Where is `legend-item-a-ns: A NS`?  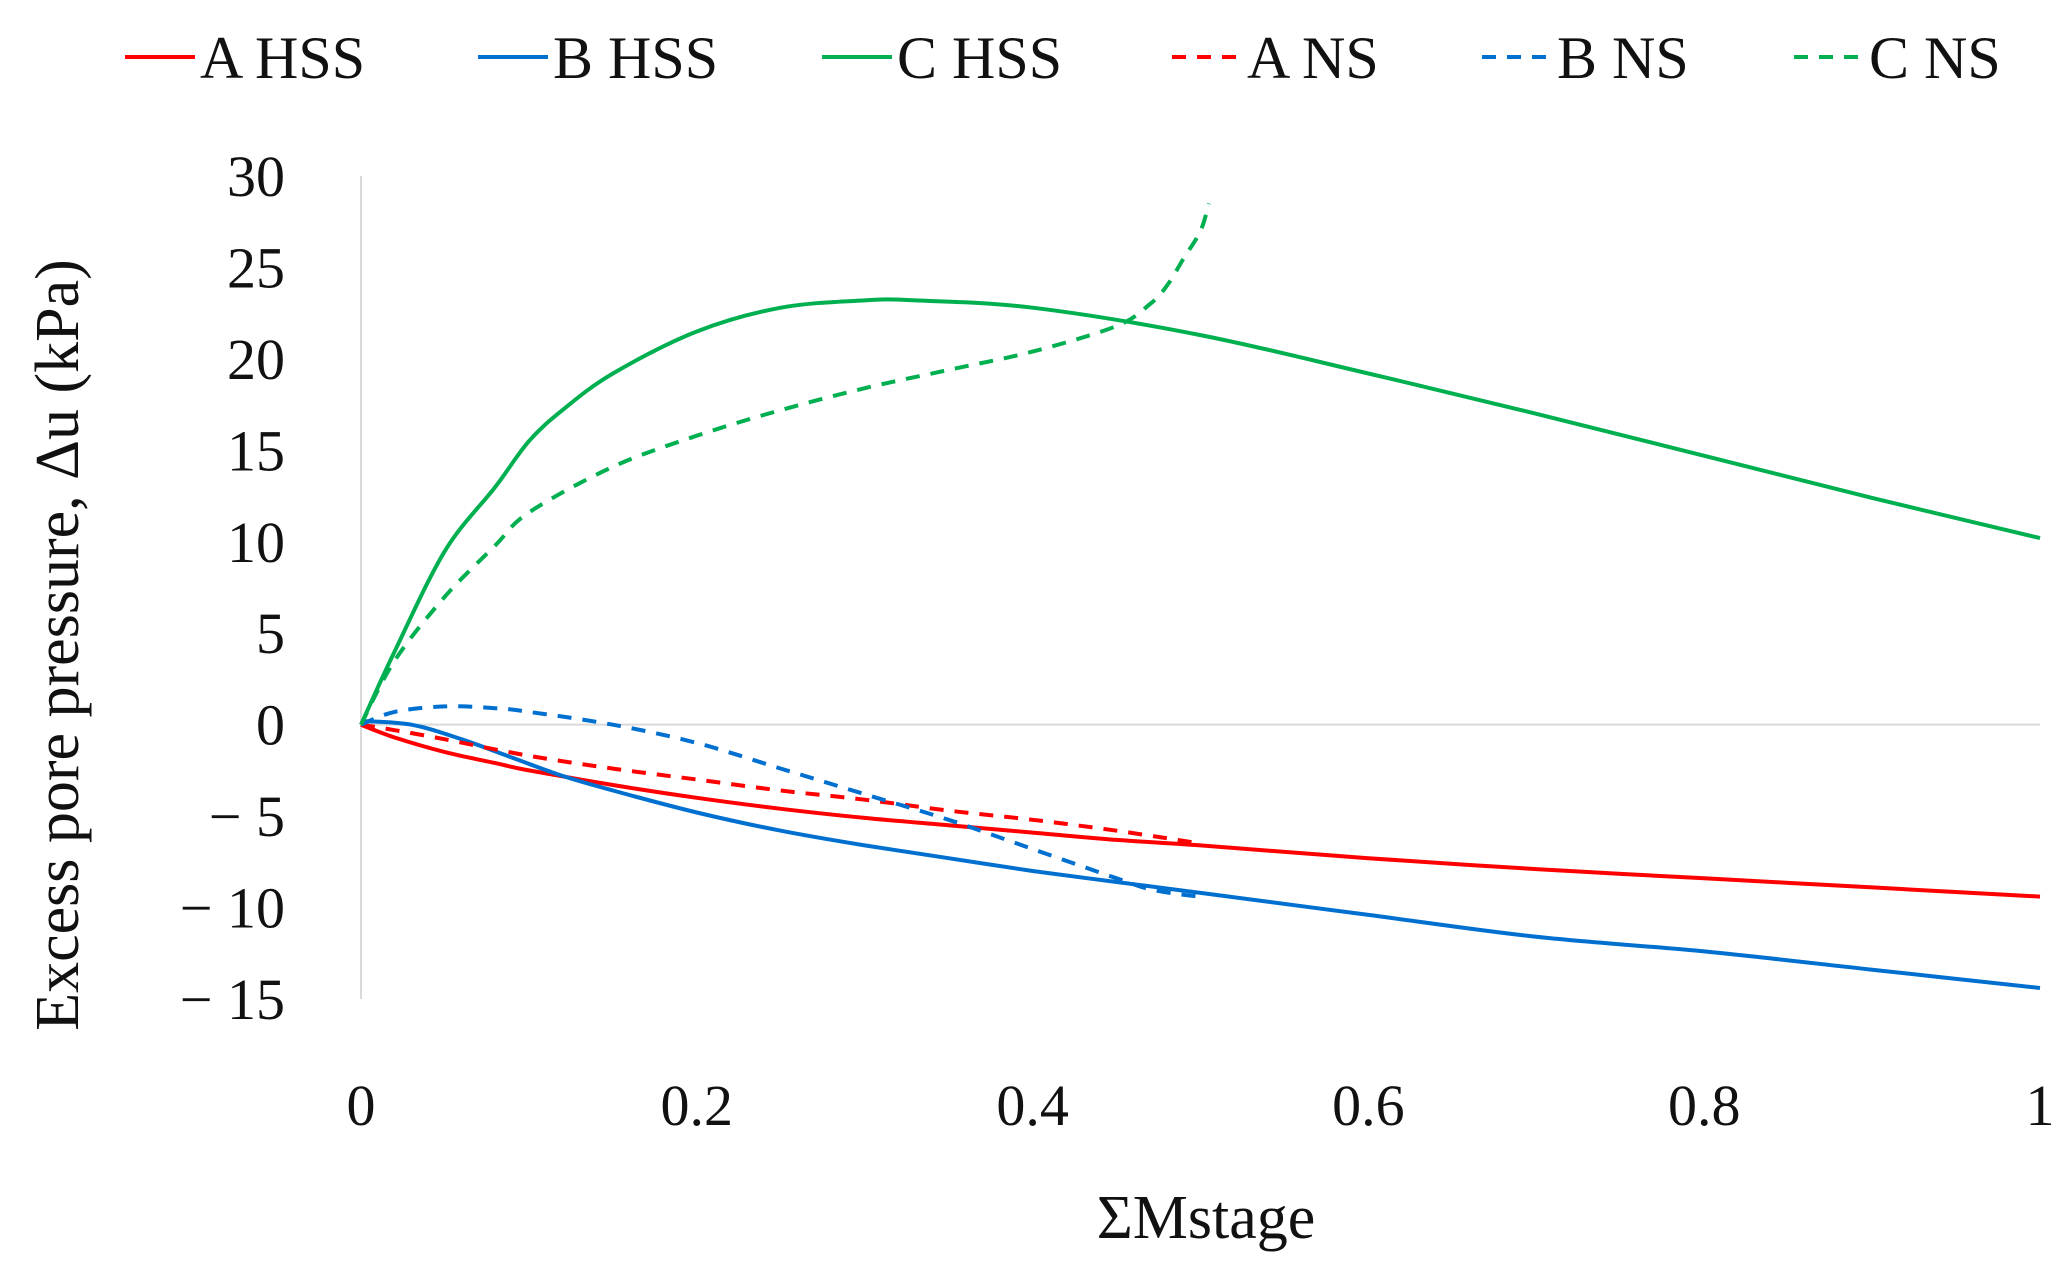
legend-item-a-ns: A NS is located at coordinates (1275, 58).